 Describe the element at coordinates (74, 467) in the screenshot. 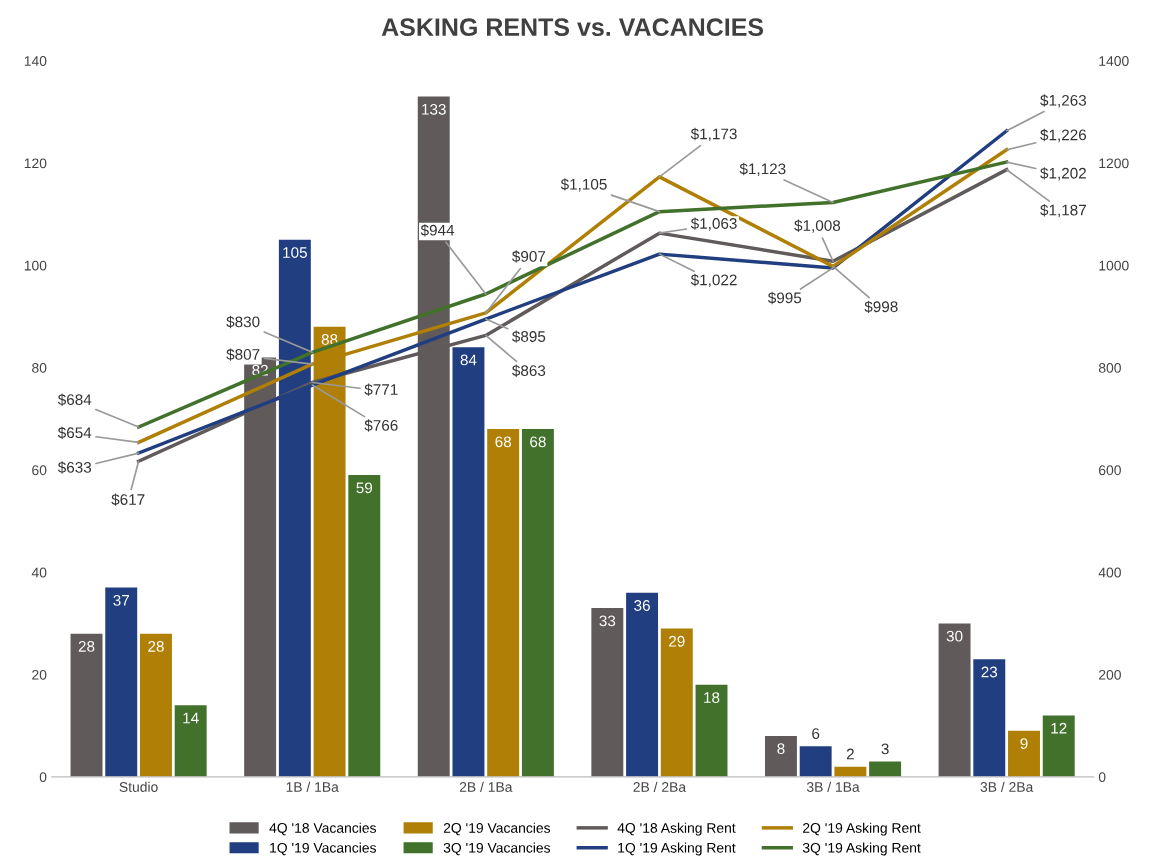

I see `data-label: $633` at that location.